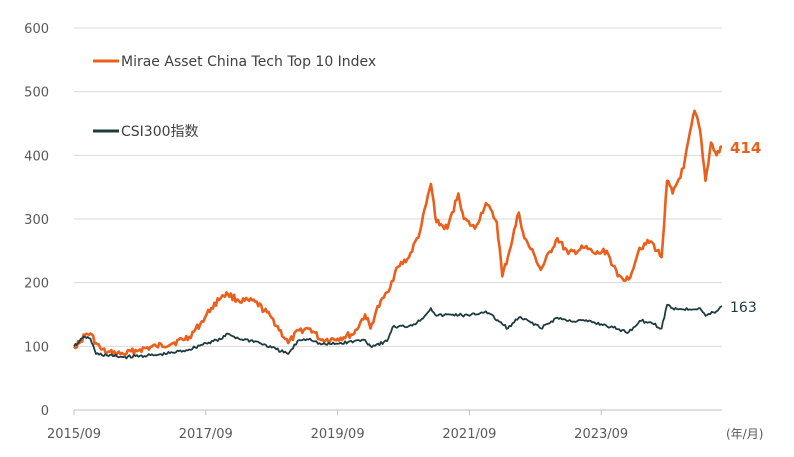  I want to click on x-tick-label: 2015/09, so click(74, 434).